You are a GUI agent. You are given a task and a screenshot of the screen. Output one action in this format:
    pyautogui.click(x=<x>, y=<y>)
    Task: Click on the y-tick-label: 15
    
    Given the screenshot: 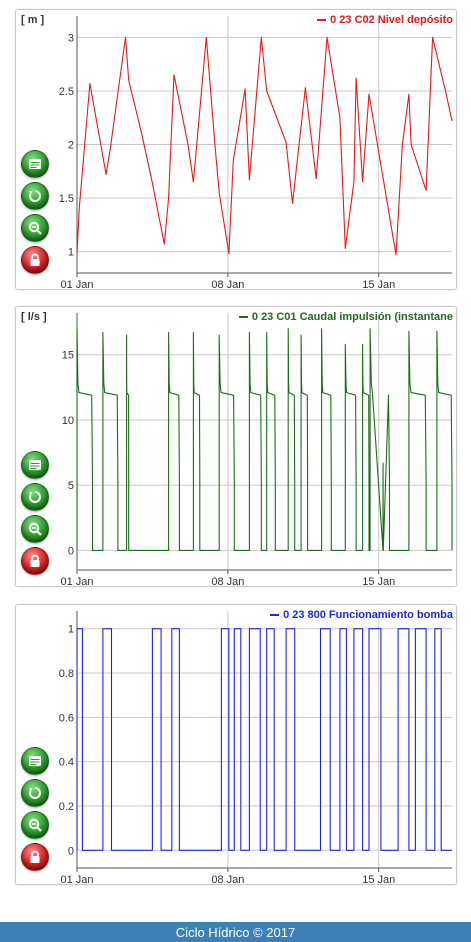 What is the action you would take?
    pyautogui.click(x=68, y=356)
    